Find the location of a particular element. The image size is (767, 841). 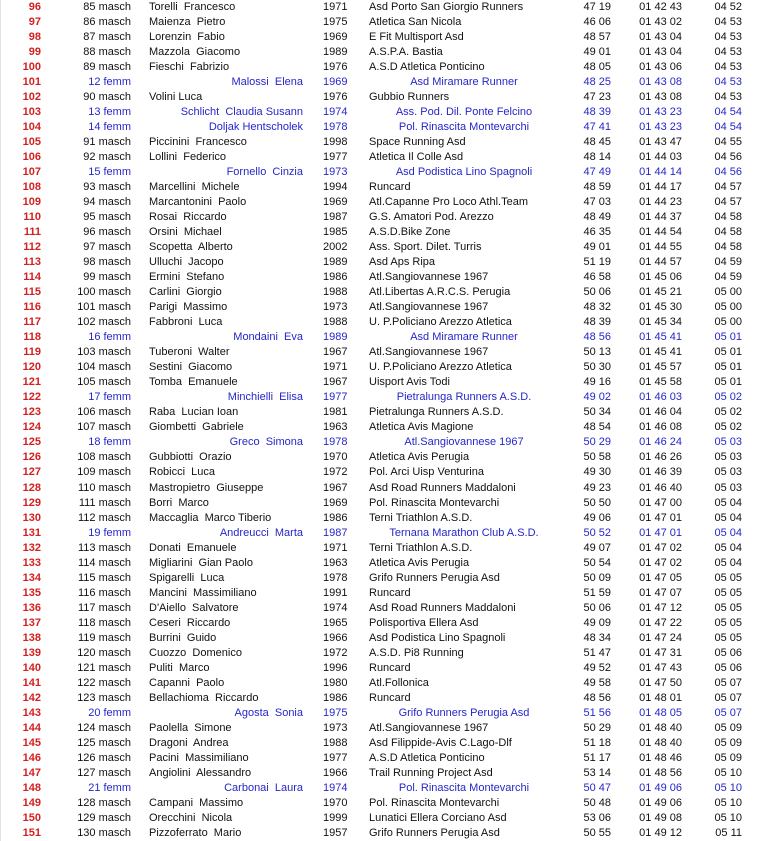

split-time-cell: 47 23 is located at coordinates (597, 97).